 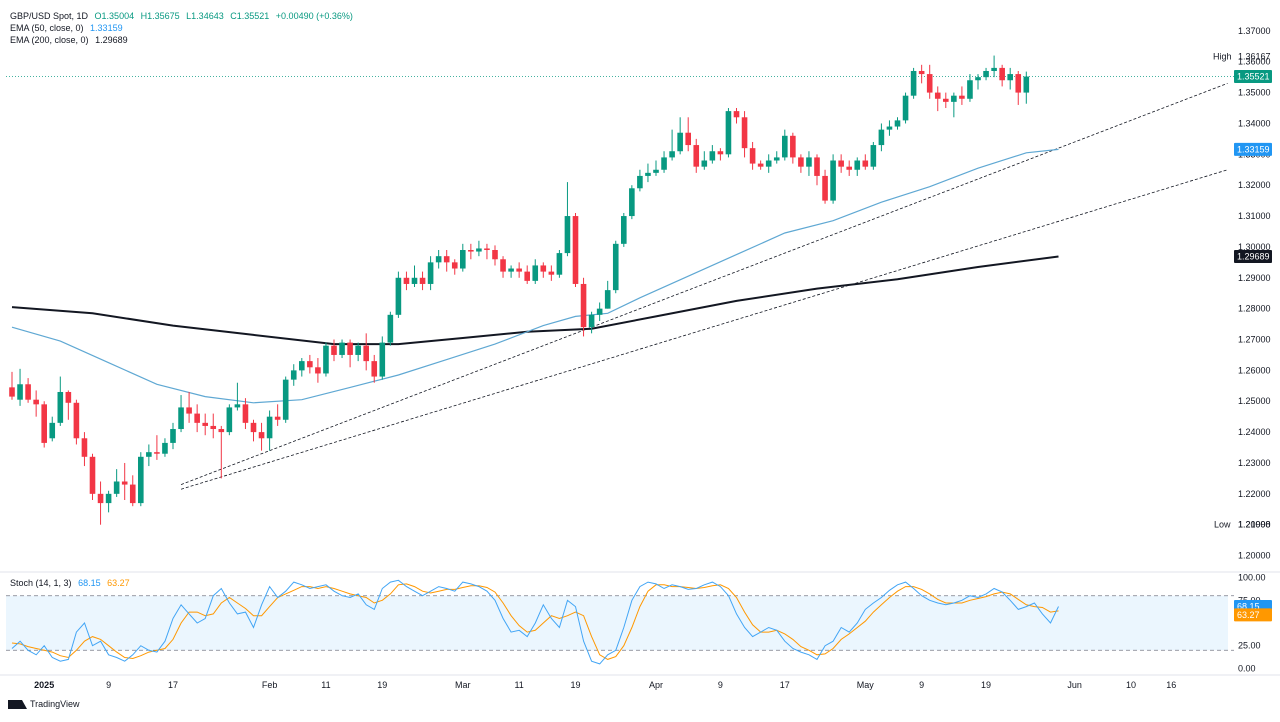 I want to click on stoch-legend: Stoch (14, 1, 3) 68.15 63.27, so click(x=72, y=583).